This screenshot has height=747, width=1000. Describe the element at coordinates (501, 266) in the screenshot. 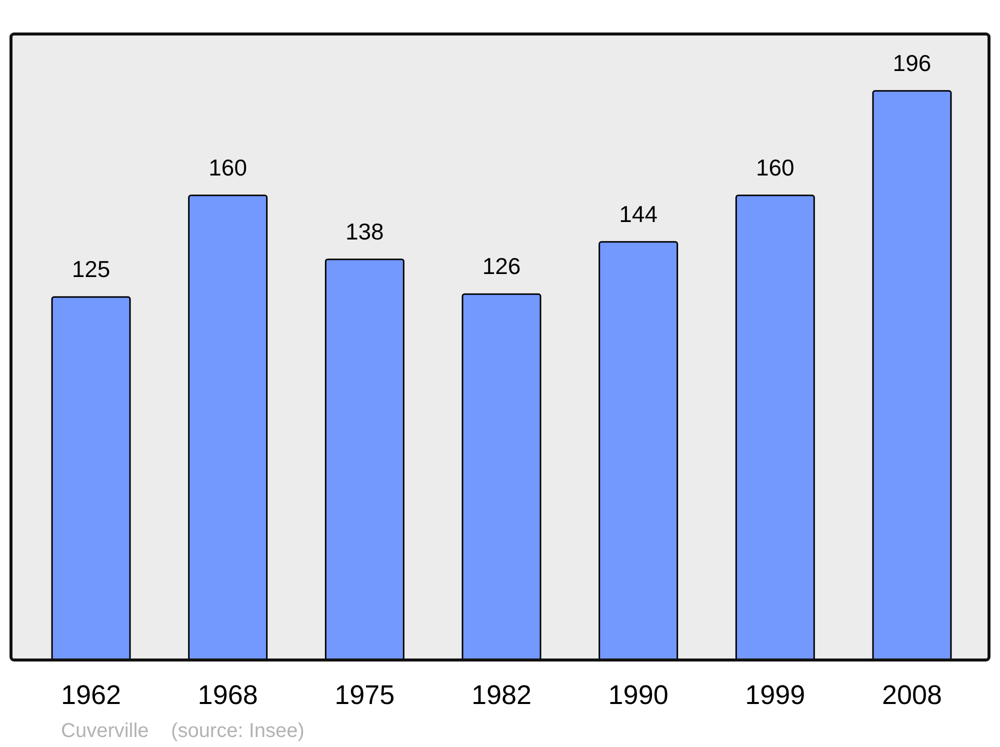

I see `data-label: 126` at that location.